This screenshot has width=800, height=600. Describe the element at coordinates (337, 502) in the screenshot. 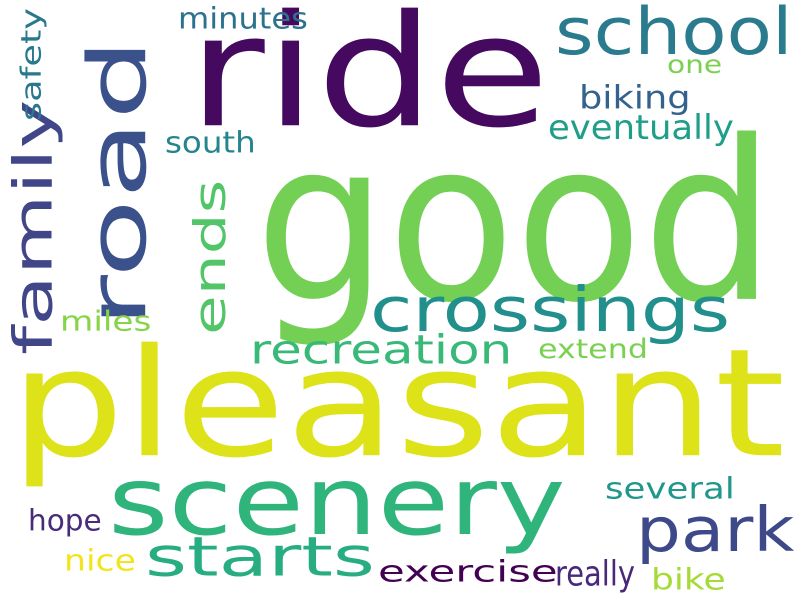

I see `word-scenery: scenery` at that location.